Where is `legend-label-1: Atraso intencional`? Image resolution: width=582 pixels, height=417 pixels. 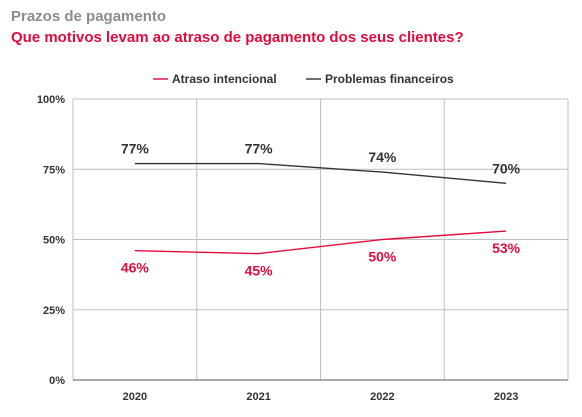
legend-label-1: Atraso intencional is located at coordinates (224, 79).